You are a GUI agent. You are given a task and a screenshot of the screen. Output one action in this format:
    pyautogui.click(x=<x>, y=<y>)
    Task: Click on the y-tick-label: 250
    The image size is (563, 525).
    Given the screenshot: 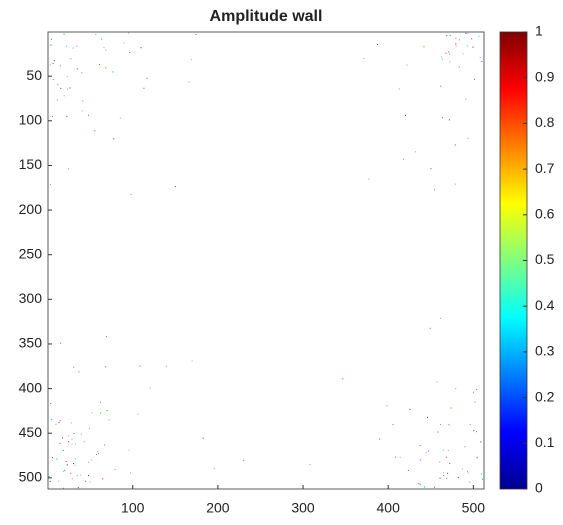 What is the action you would take?
    pyautogui.click(x=31, y=253)
    